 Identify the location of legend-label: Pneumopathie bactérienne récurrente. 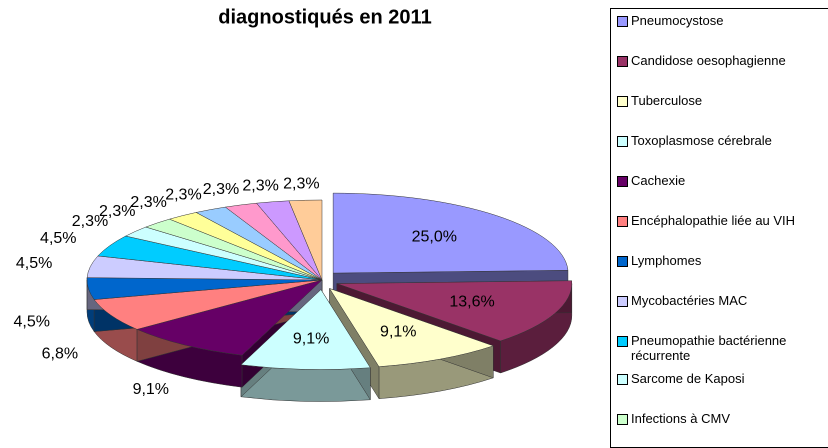
(709, 348).